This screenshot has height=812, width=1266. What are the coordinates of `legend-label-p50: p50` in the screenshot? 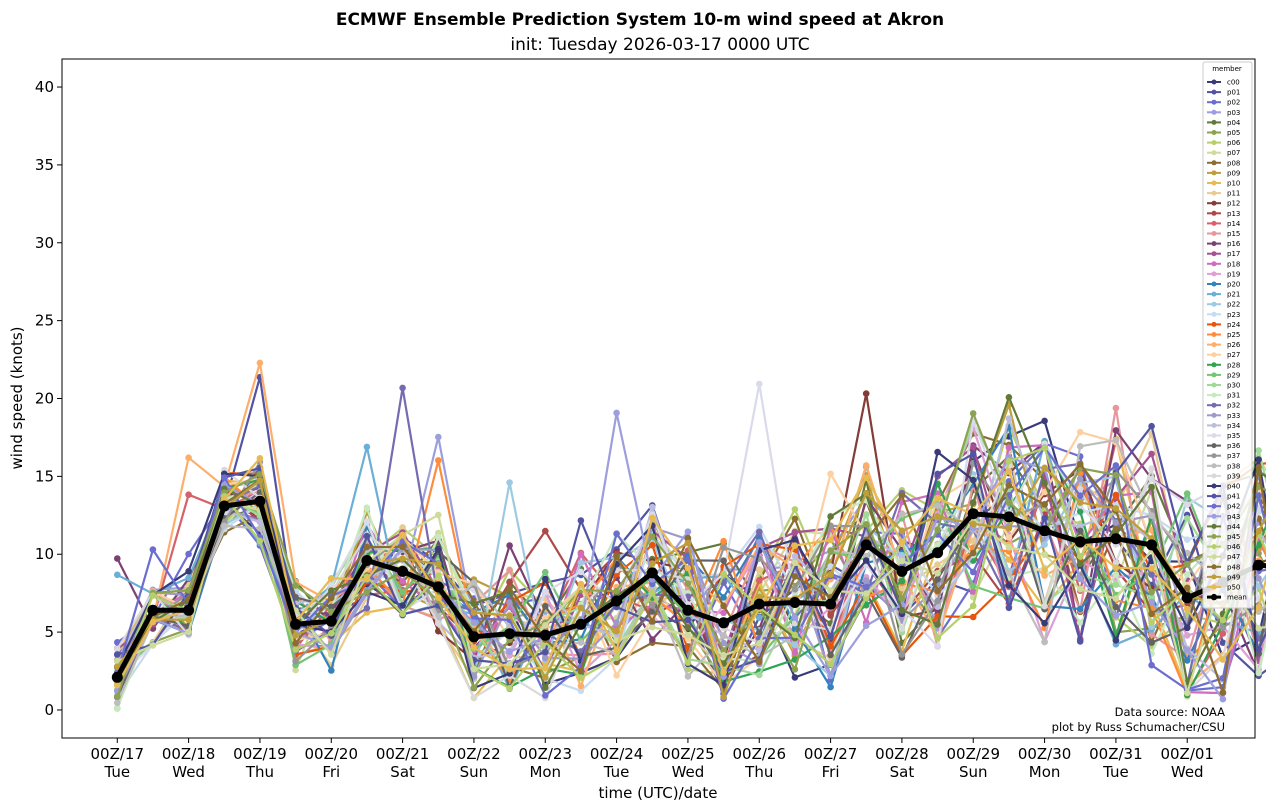 It's located at (1233, 588).